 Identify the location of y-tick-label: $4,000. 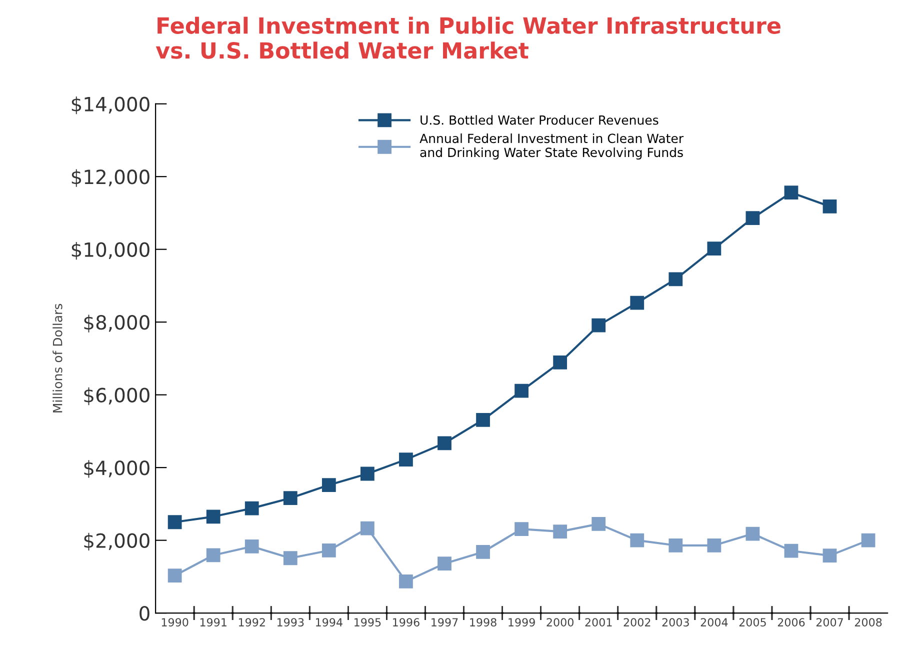
(117, 469).